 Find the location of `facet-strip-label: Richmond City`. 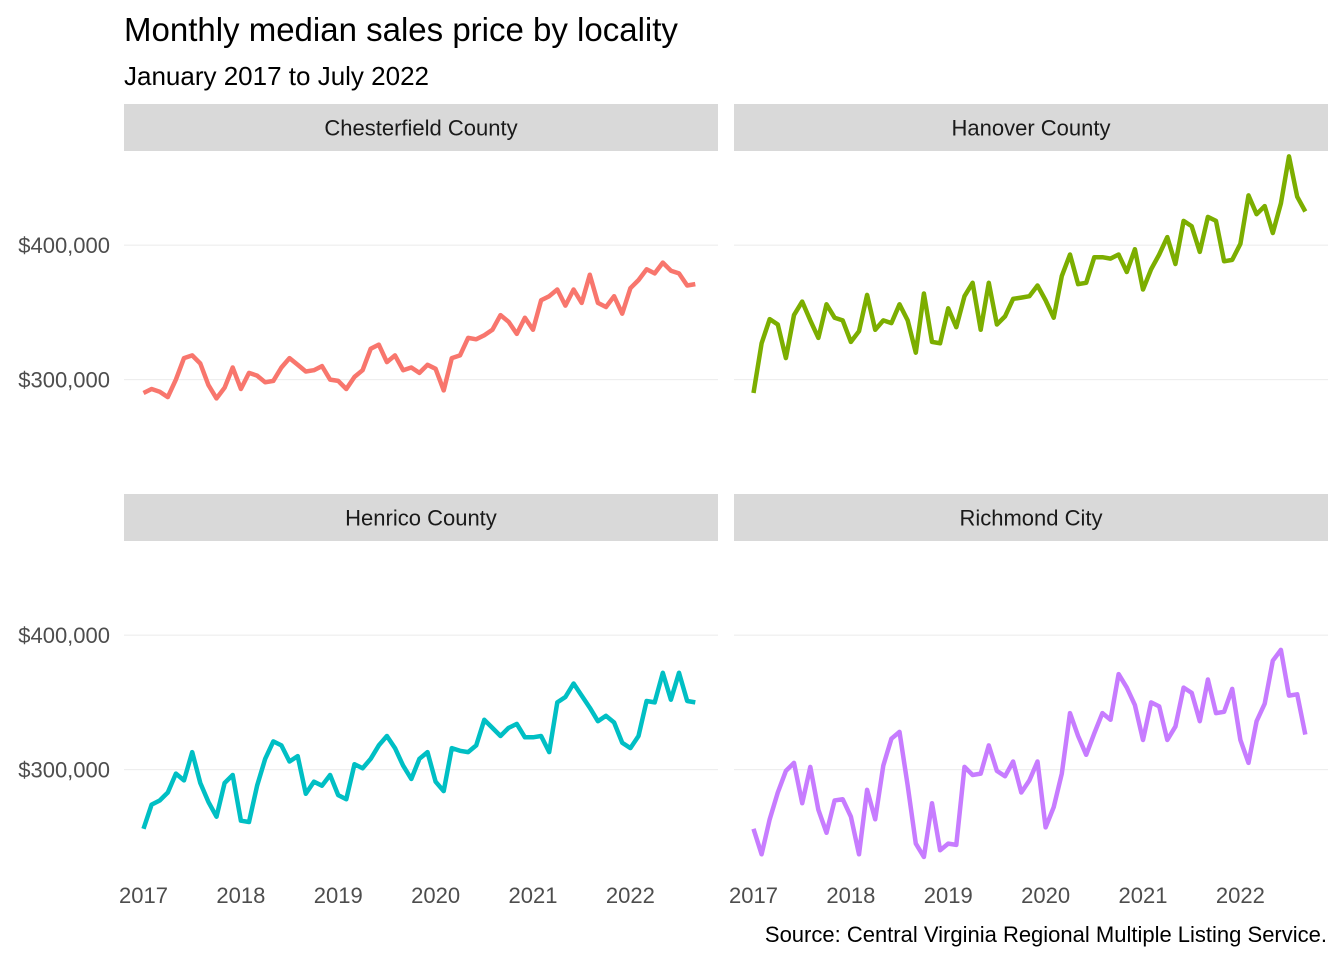

facet-strip-label: Richmond City is located at coordinates (1030, 518).